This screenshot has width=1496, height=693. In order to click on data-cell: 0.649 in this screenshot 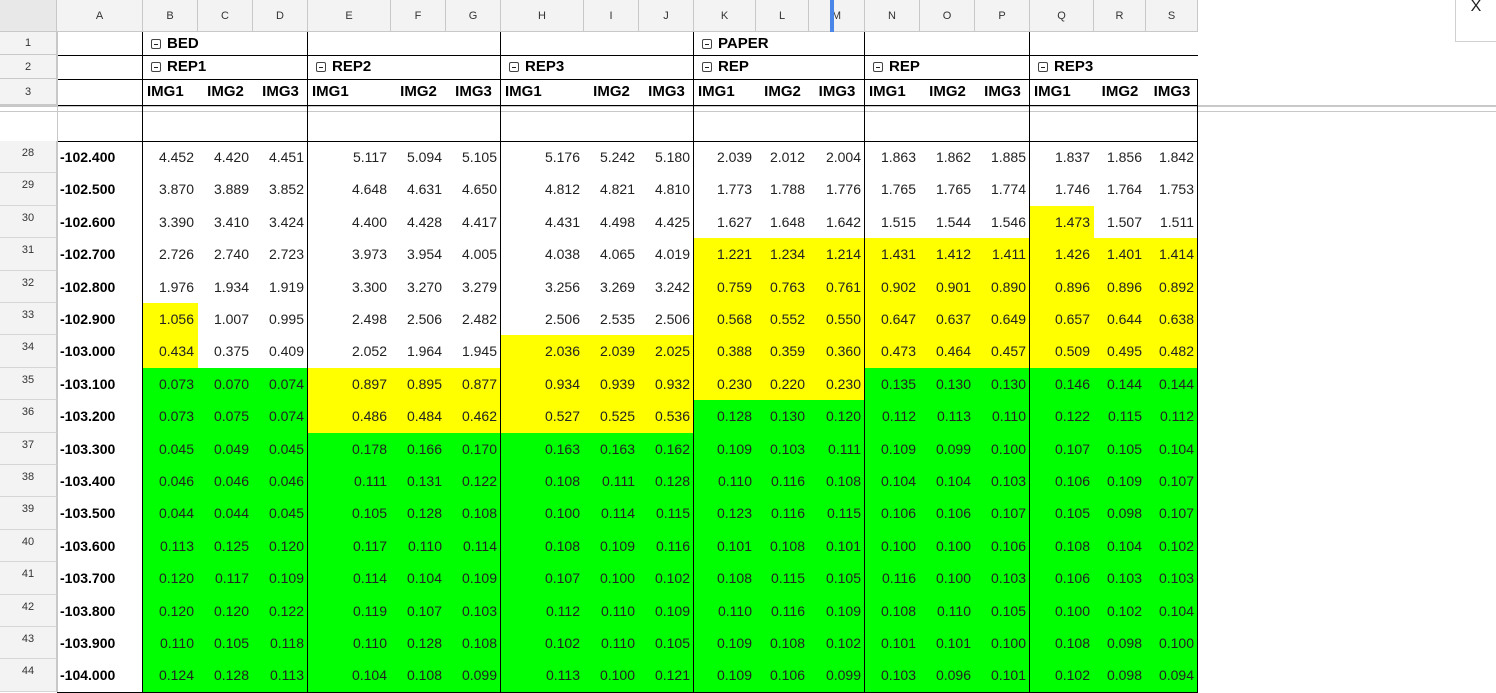, I will do `click(1002, 319)`.